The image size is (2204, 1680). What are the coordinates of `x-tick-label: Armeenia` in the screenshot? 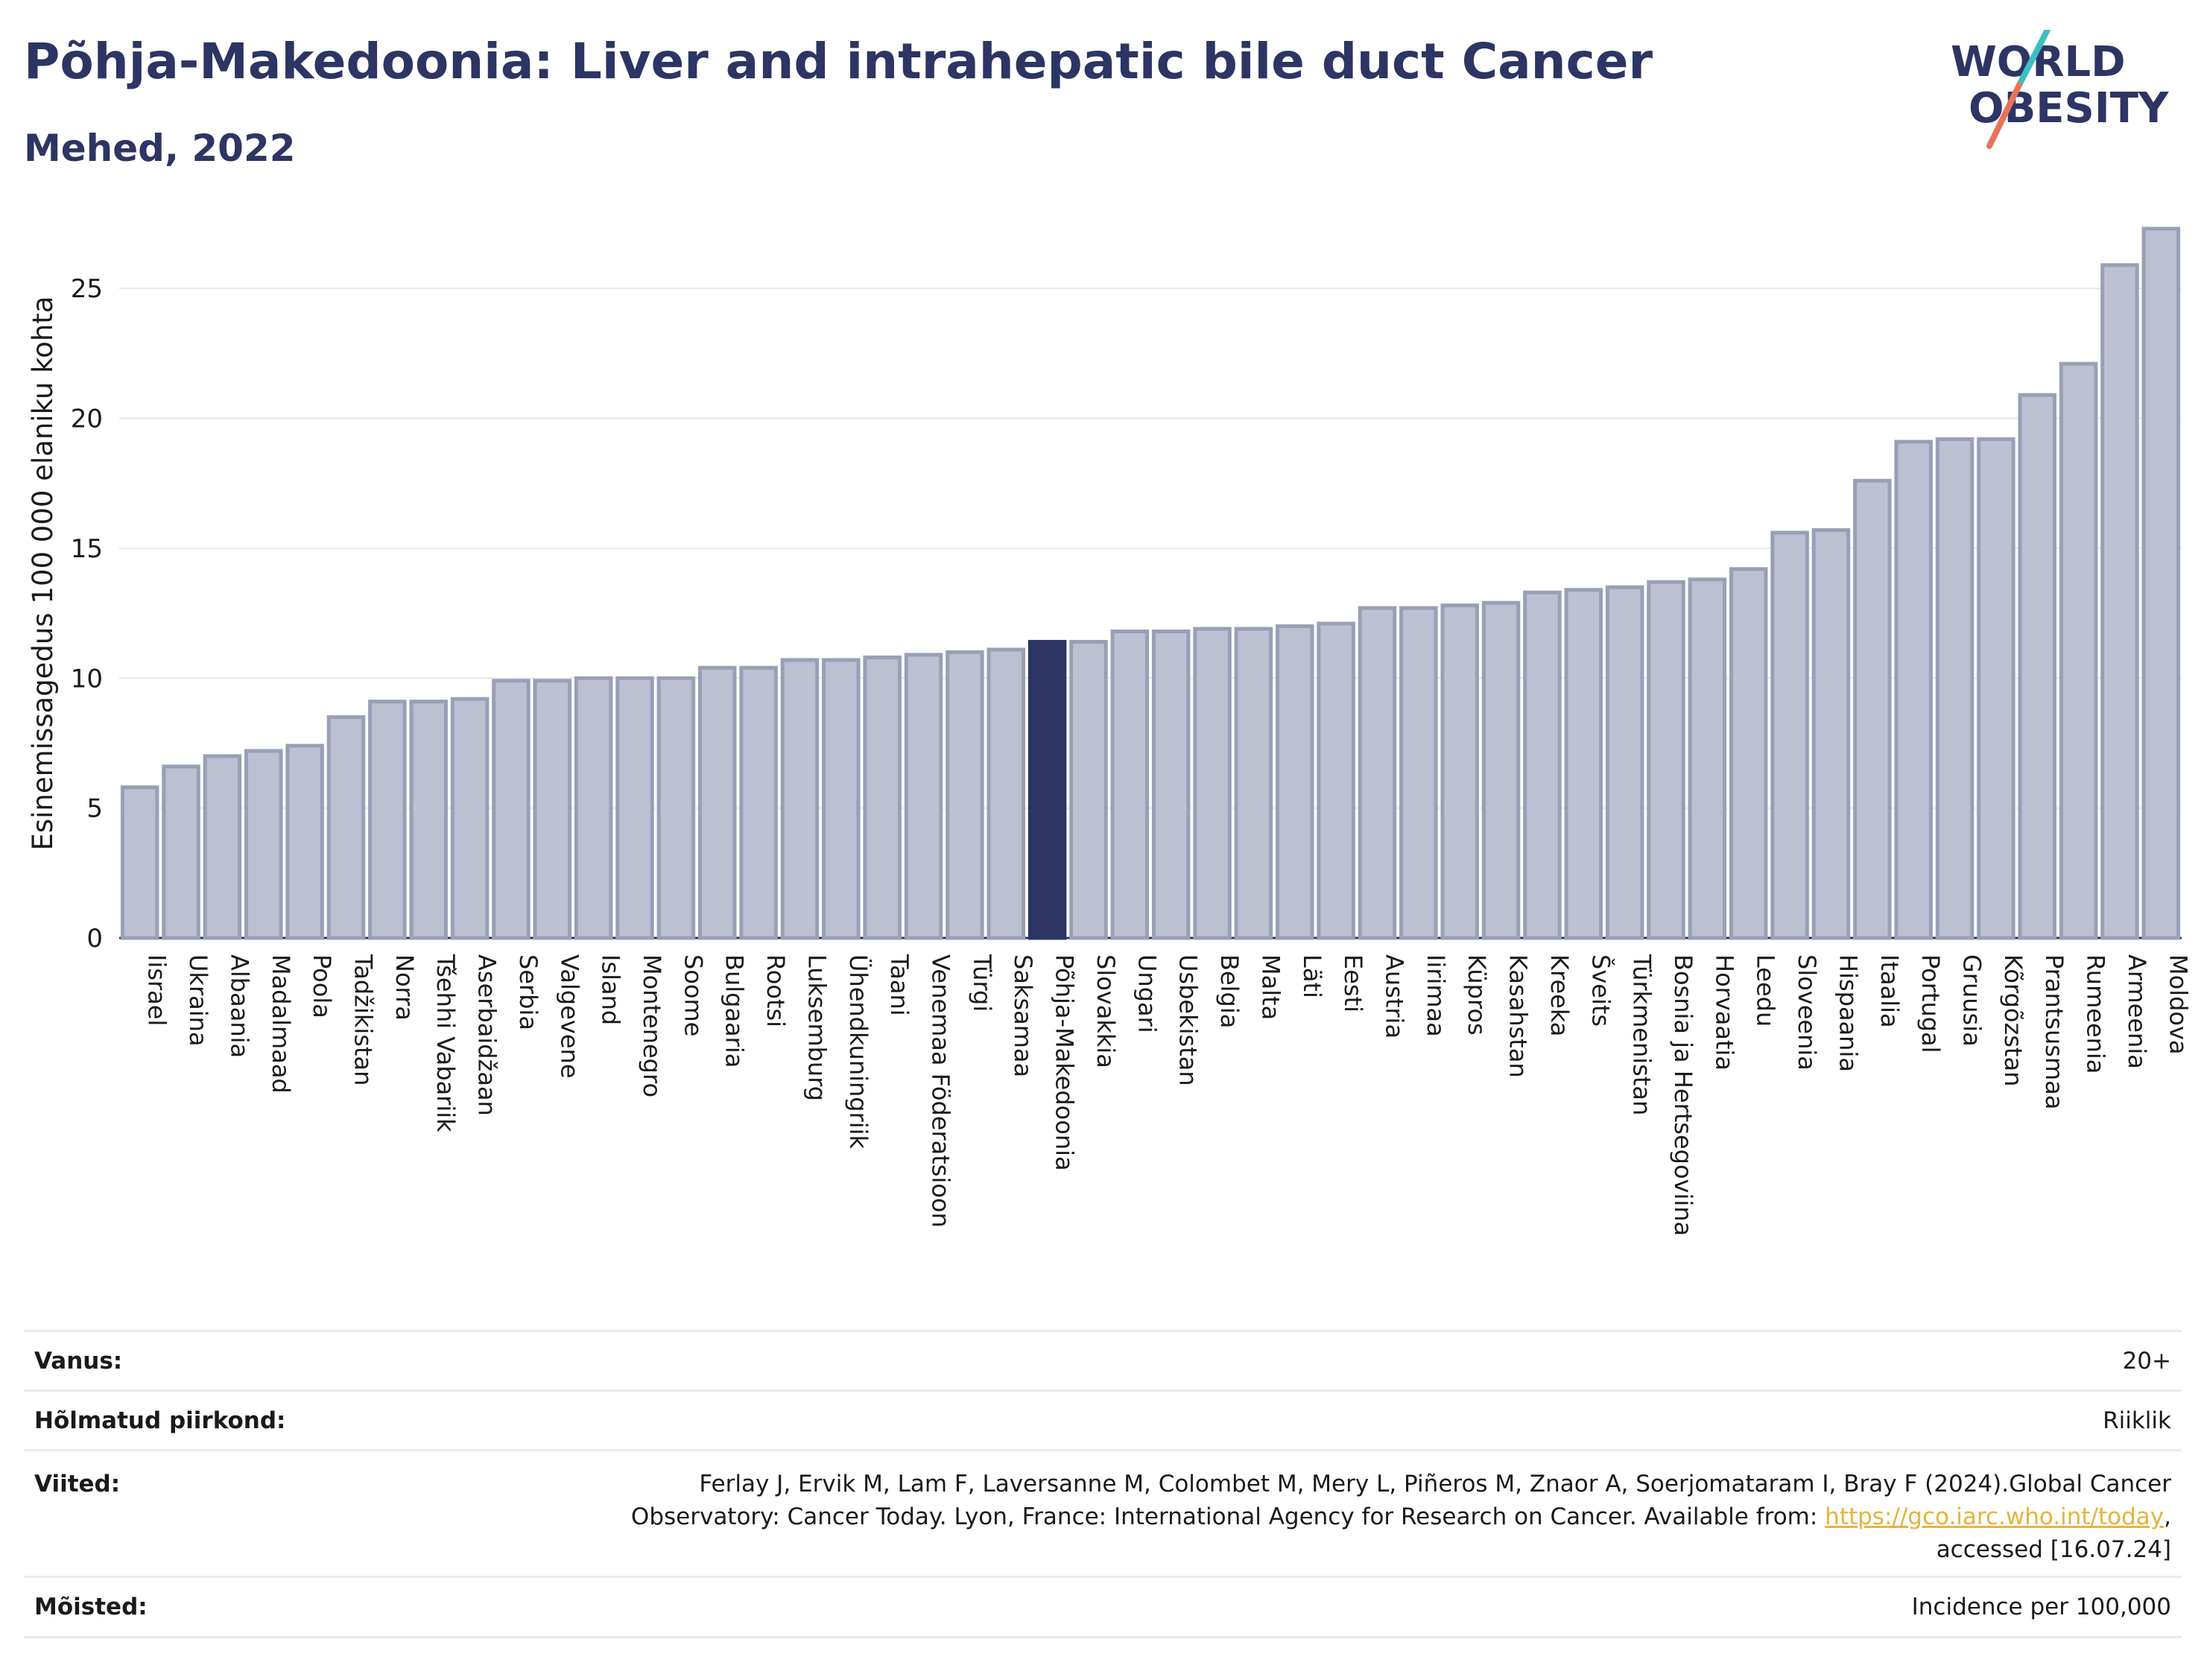 It's located at (2137, 1011).